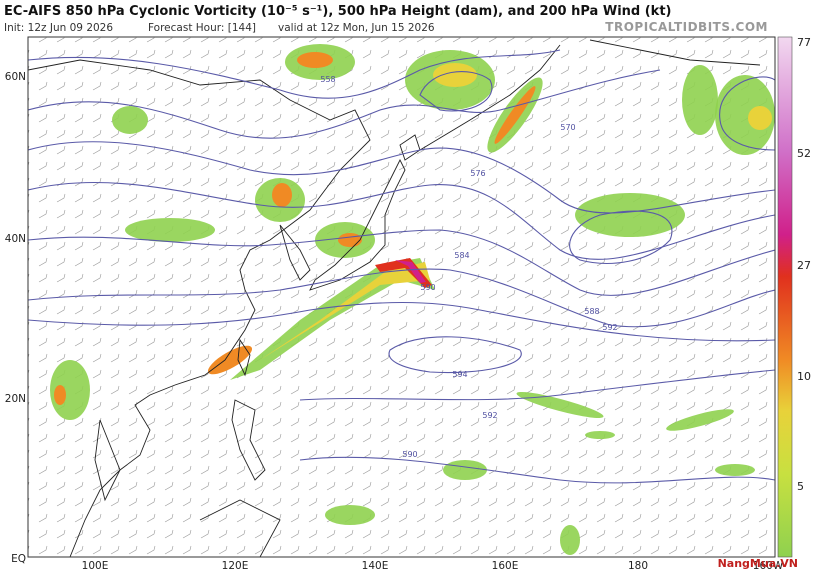 This screenshot has width=819, height=573. What do you see at coordinates (505, 566) in the screenshot?
I see `lon-label: 160E` at bounding box center [505, 566].